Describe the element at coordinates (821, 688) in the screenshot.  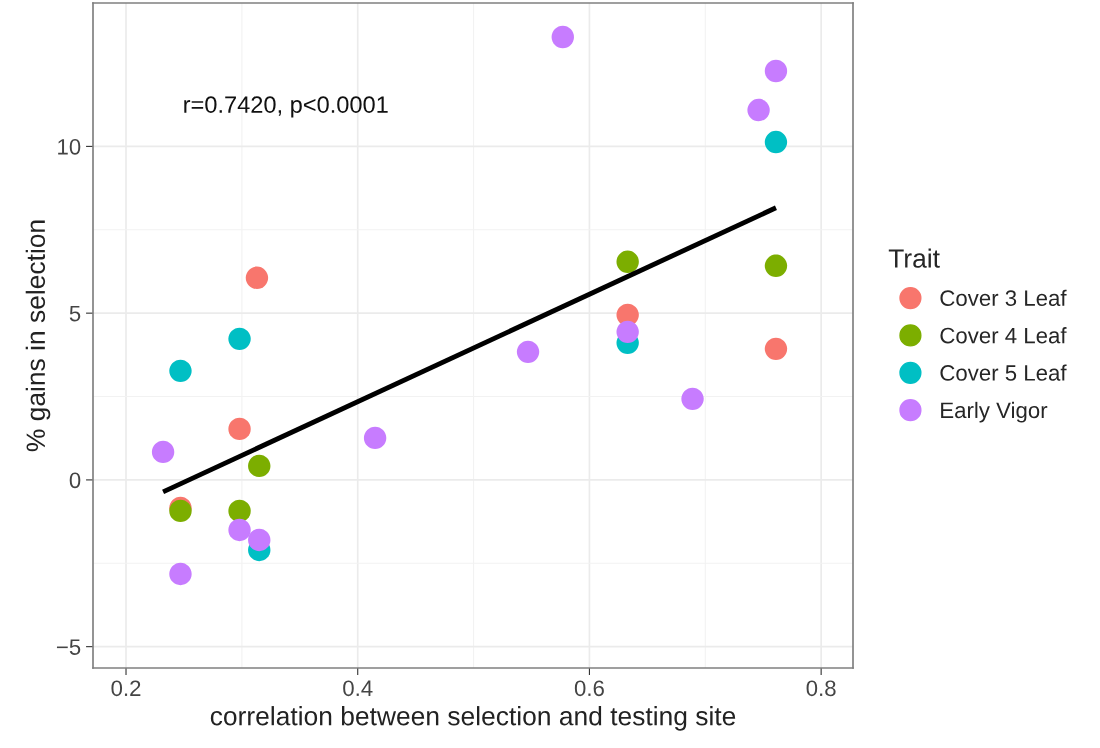
I see `x-tick-label: 0.8` at that location.